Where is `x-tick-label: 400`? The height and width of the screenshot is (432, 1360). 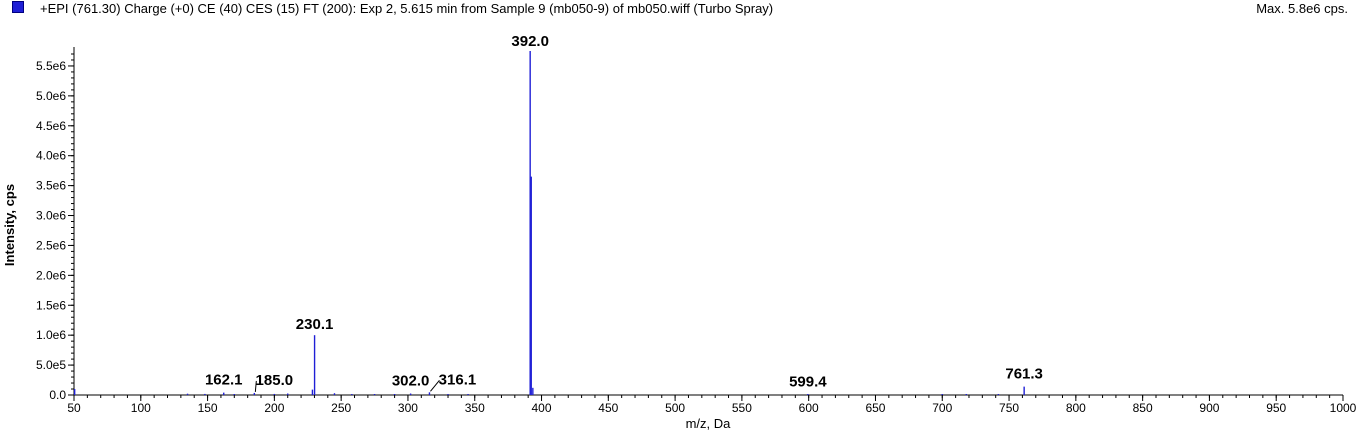
x-tick-label: 400 is located at coordinates (542, 408).